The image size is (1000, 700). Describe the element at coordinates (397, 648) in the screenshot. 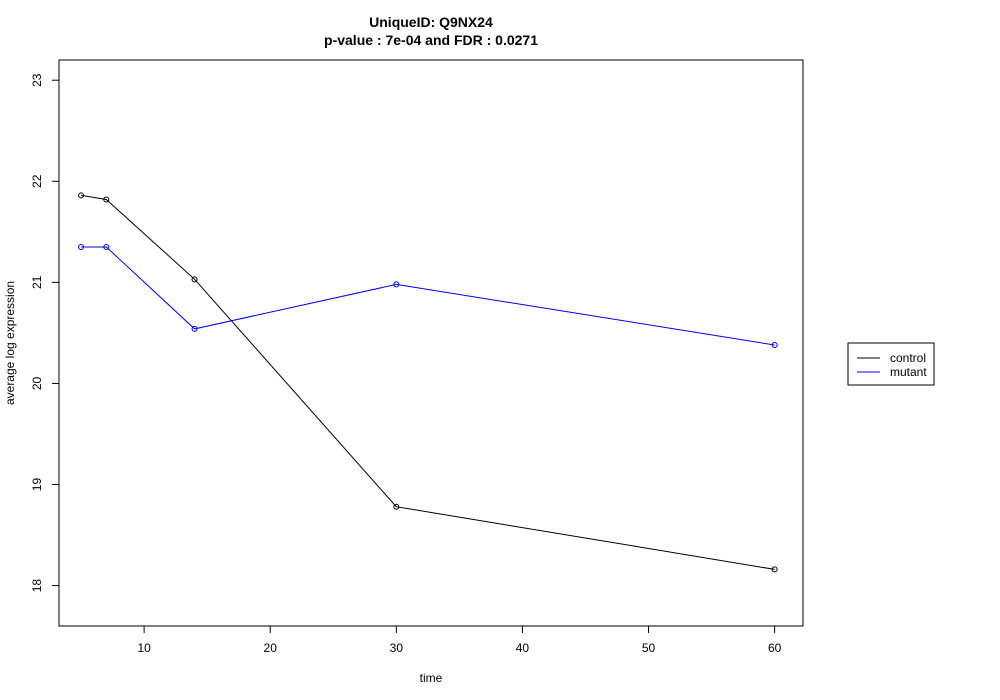

I see `x-tick-label: 30` at that location.